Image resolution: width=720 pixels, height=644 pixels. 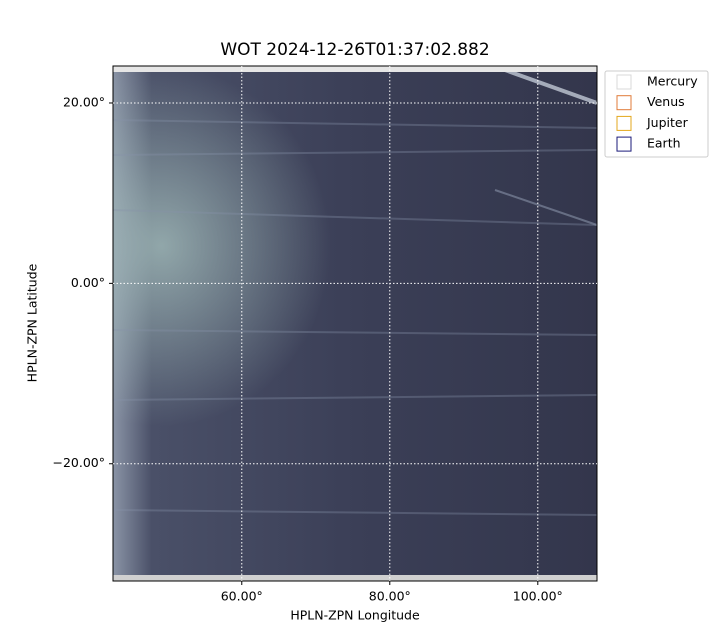 I want to click on y-tick-label: −20.00°, so click(x=78, y=462).